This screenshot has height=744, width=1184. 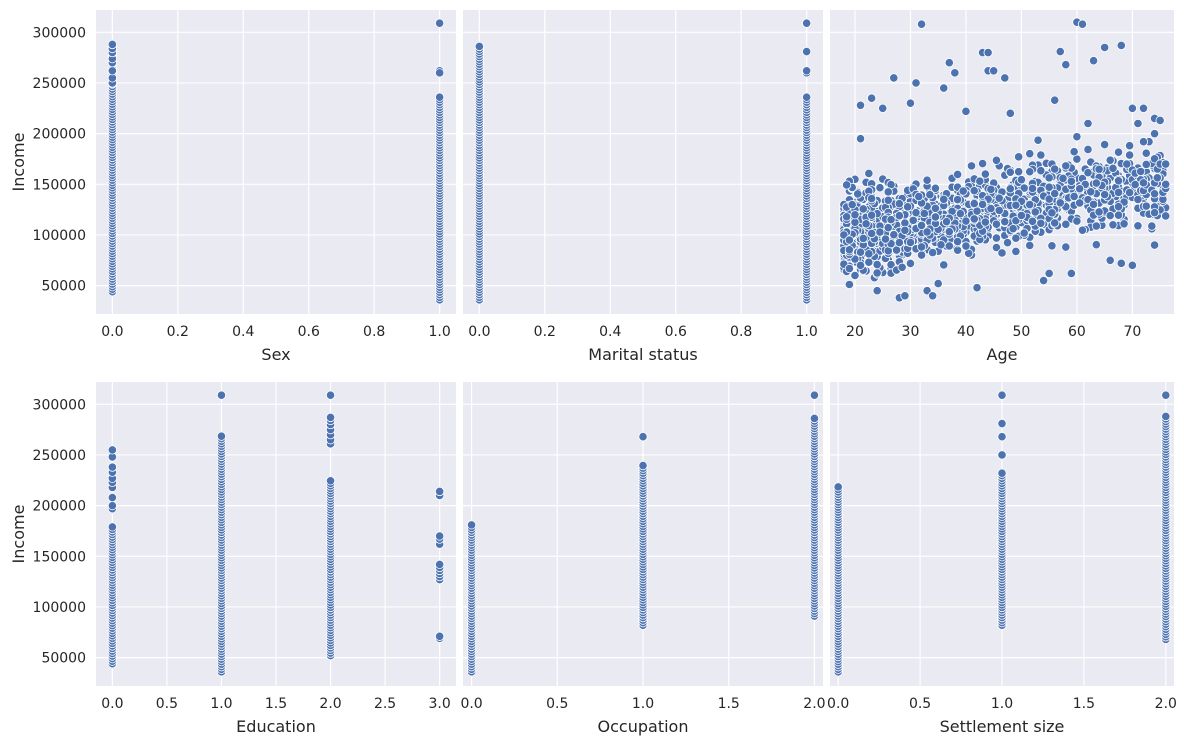 What do you see at coordinates (309, 332) in the screenshot?
I see `x-tick-label: 0.6` at bounding box center [309, 332].